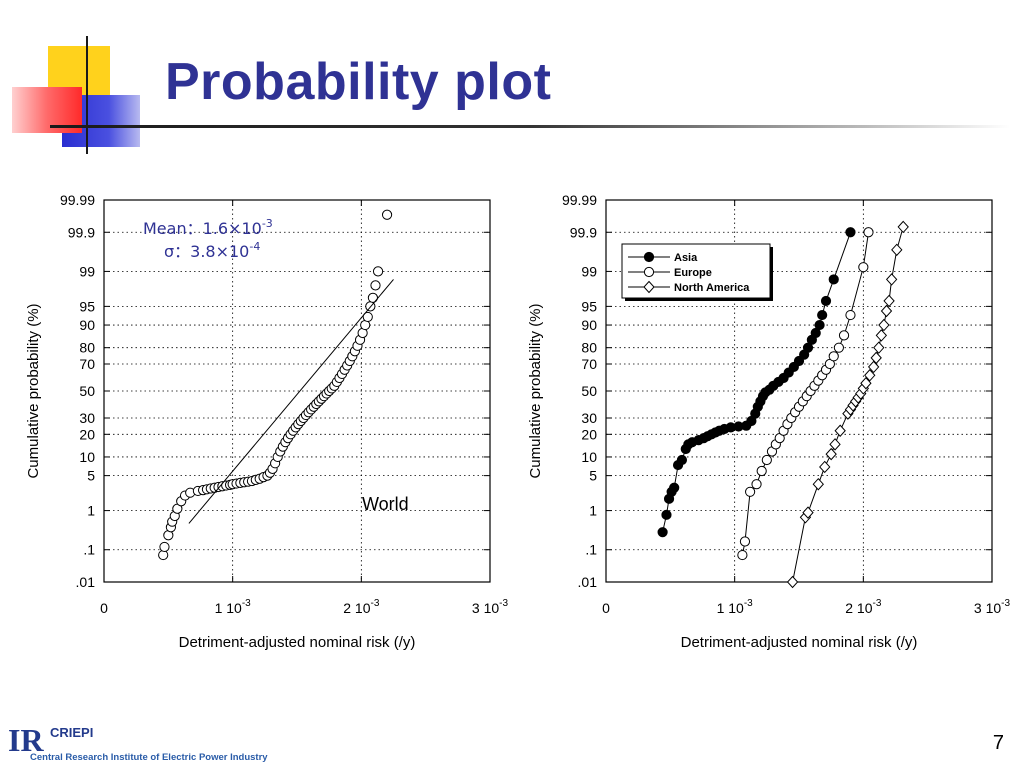  I want to click on annotation-mean: Mean：1.6×10-3, so click(208, 227).